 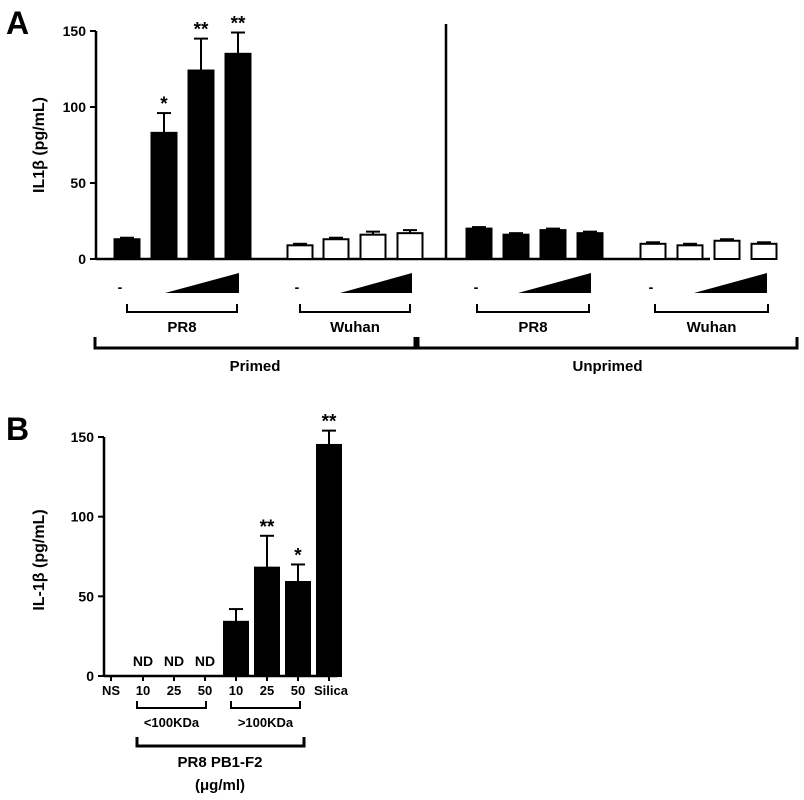 What do you see at coordinates (78, 183) in the screenshot?
I see `panel-a-ytick-label: 50` at bounding box center [78, 183].